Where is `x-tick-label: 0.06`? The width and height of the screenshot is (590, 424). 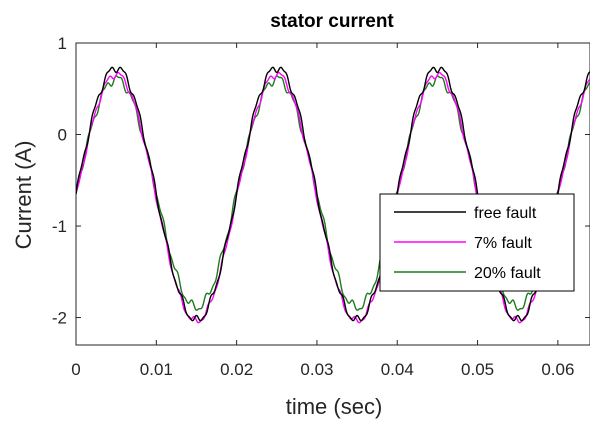
x-tick-label: 0.06 is located at coordinates (557, 369).